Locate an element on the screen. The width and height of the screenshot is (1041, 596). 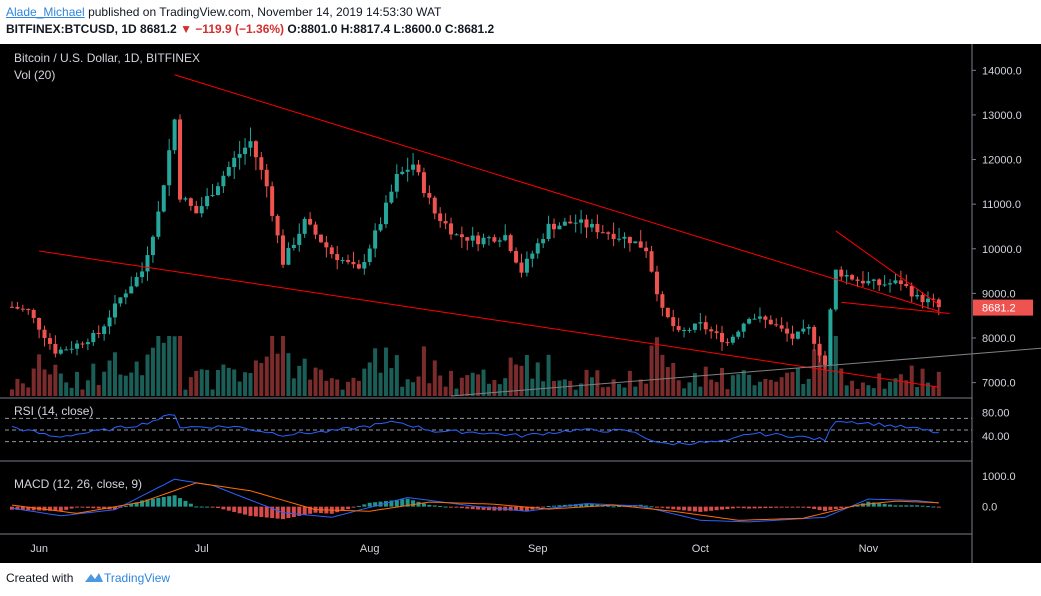
time-tick-label: Aug is located at coordinates (370, 549).